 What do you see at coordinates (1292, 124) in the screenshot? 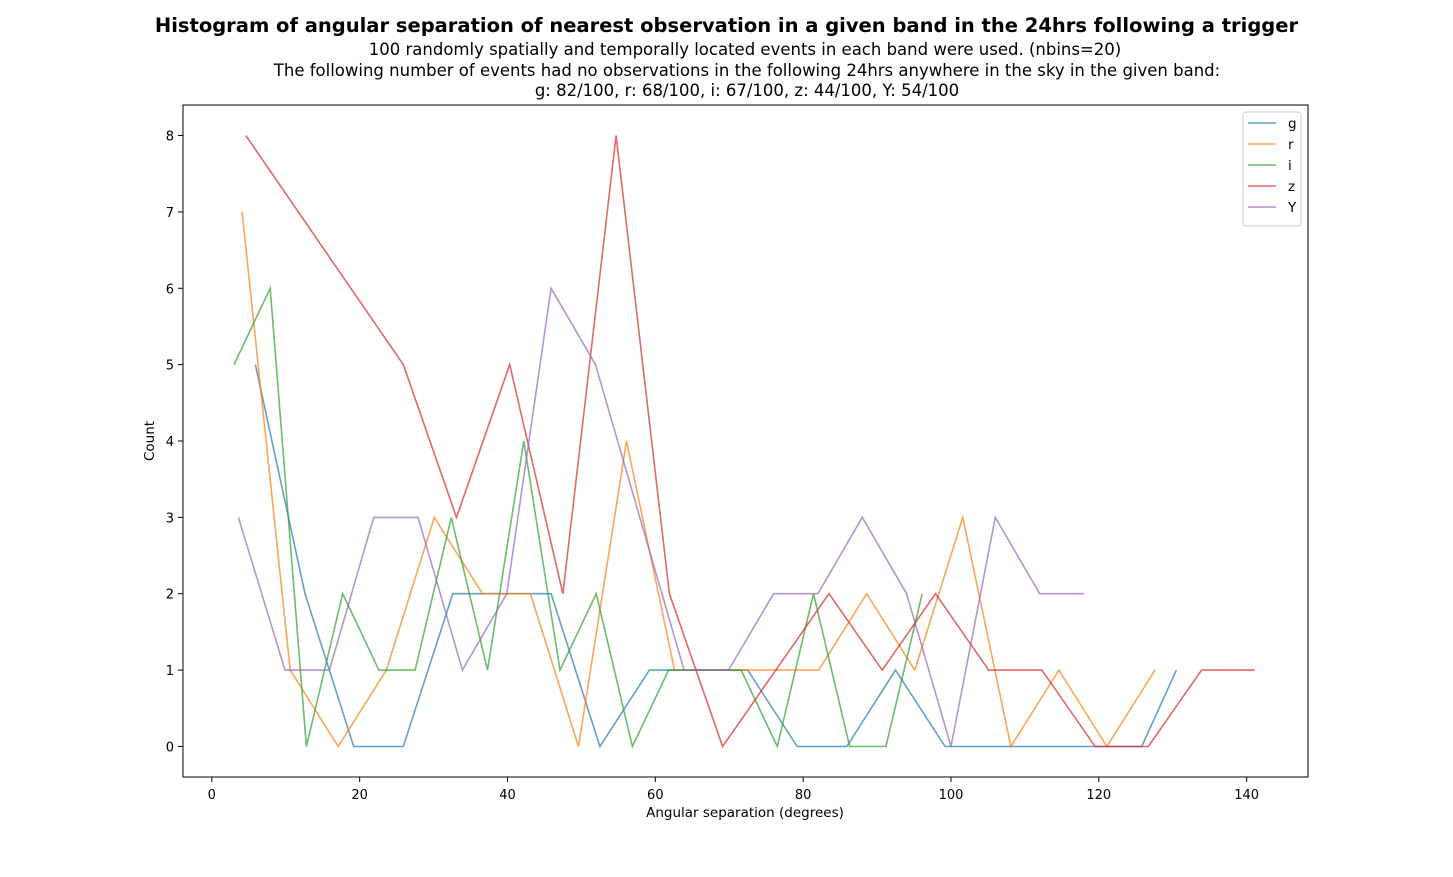
I see `legend-label-g: g` at bounding box center [1292, 124].